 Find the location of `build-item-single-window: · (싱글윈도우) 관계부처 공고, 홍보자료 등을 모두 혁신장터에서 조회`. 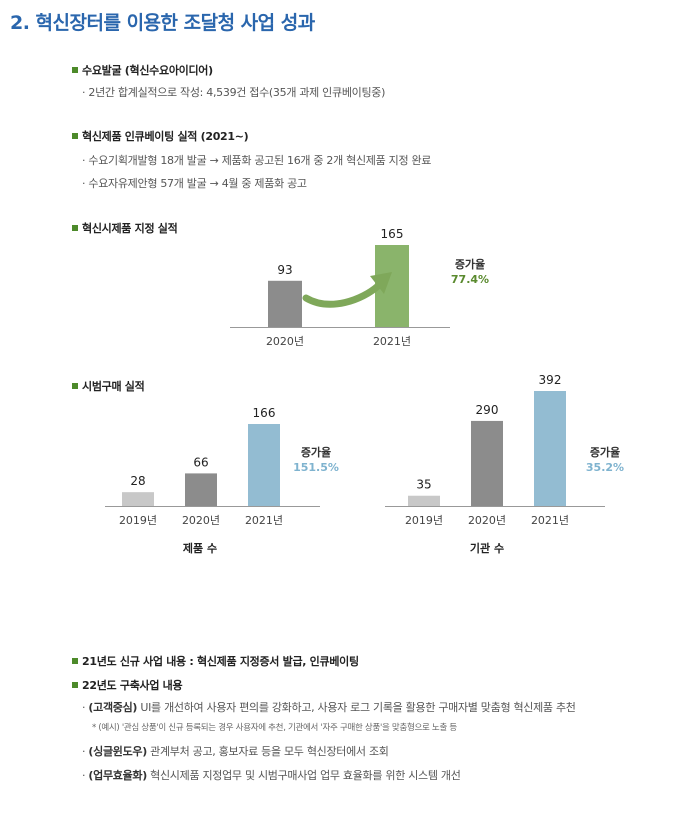

build-item-single-window: · (싱글윈도우) 관계부처 공고, 홍보자료 등을 모두 혁신장터에서 조회 is located at coordinates (235, 751).